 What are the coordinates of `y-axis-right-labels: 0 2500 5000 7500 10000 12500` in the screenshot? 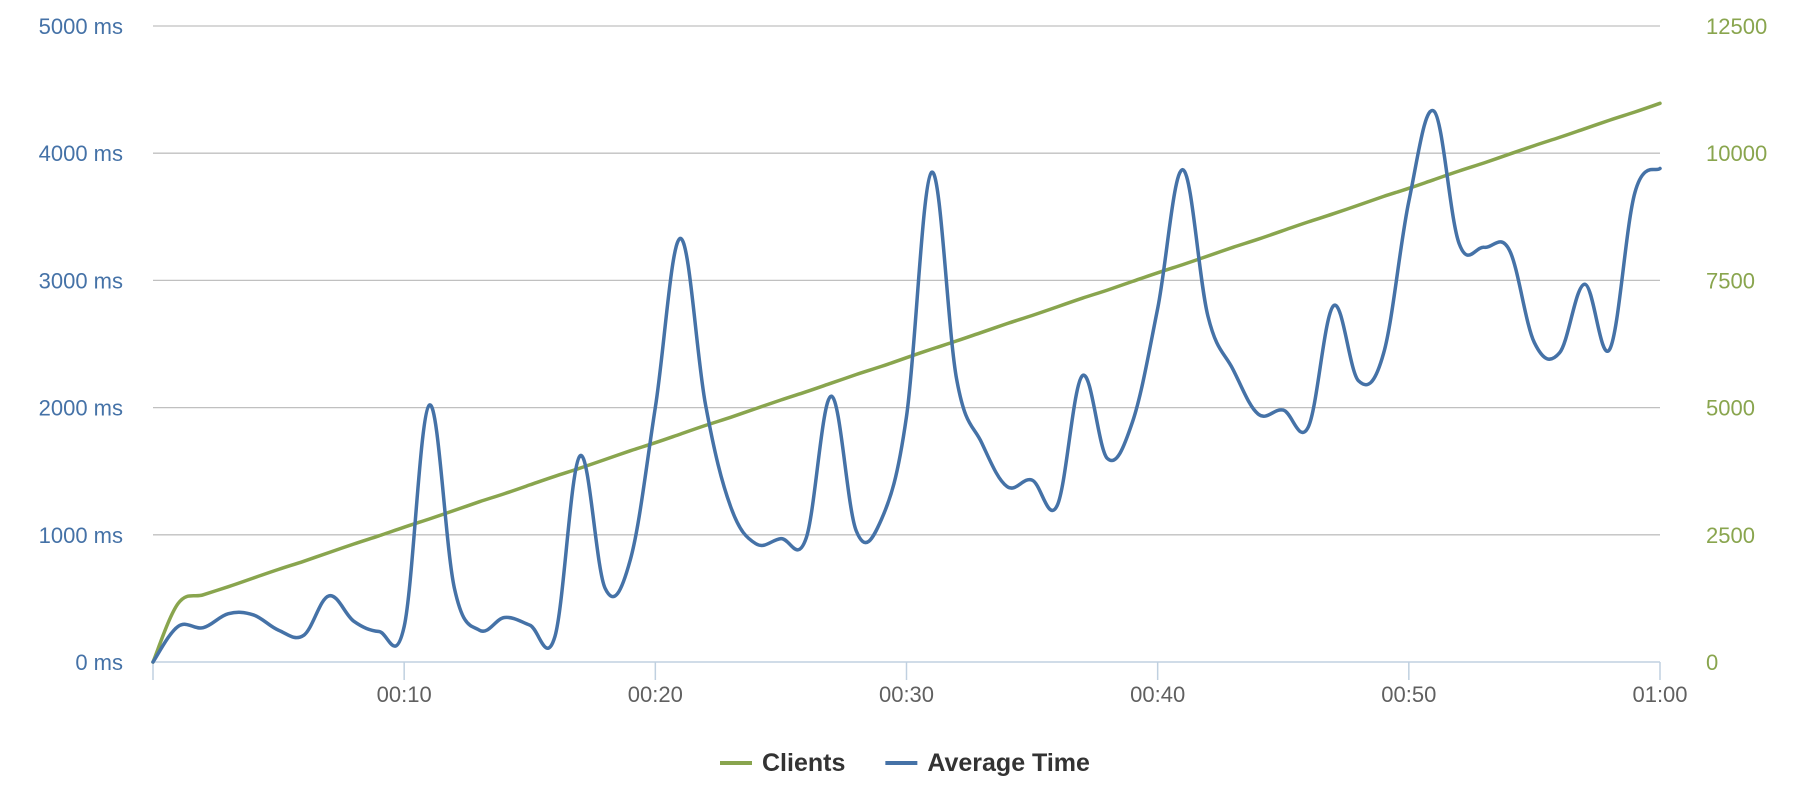 It's located at (1736, 344).